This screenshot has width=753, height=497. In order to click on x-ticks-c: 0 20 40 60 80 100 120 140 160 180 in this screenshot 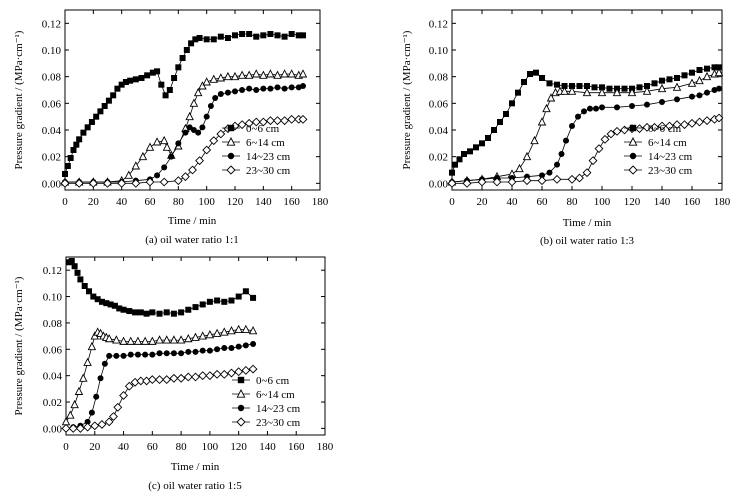, I will do `click(198, 355)`.